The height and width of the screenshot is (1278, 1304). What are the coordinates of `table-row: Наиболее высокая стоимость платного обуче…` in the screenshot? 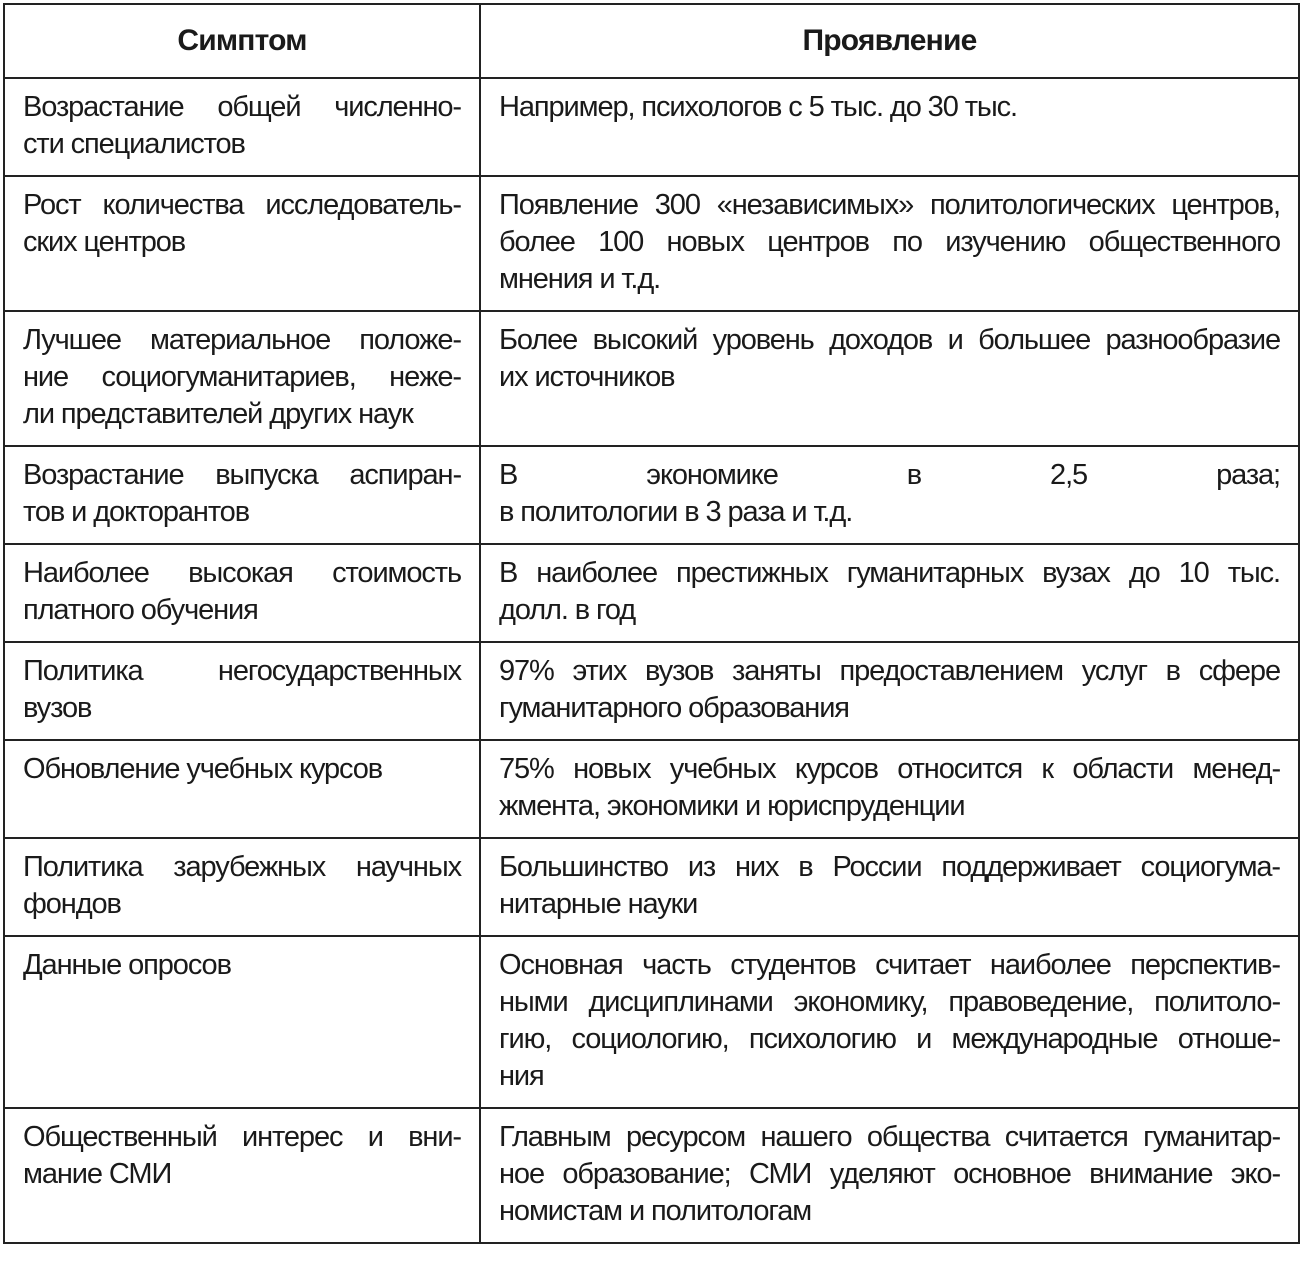 It's located at (651, 593).